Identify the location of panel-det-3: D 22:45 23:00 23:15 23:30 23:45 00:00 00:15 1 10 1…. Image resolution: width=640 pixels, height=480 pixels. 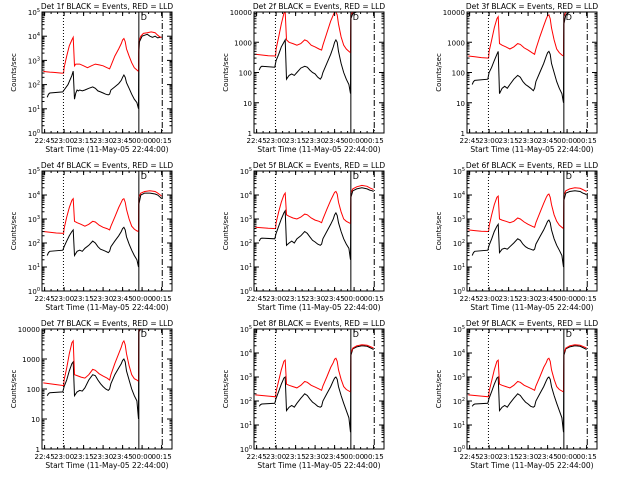
(516, 78).